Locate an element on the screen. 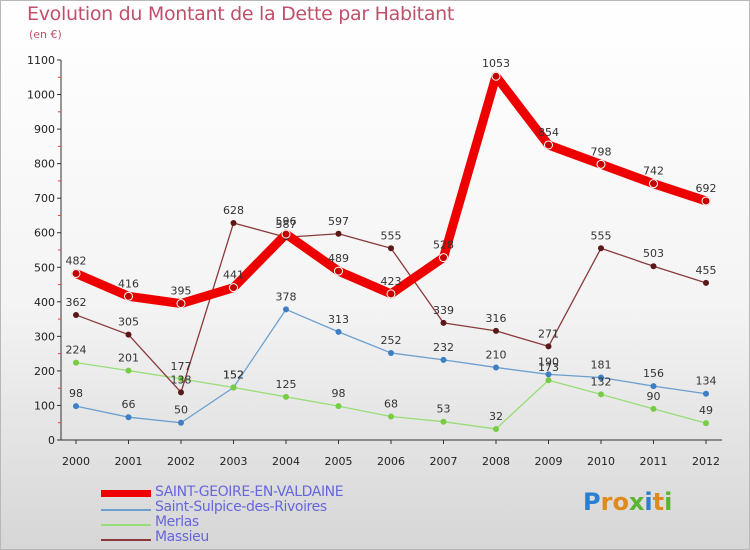 This screenshot has height=550, width=750. x-tick-label: 2006 is located at coordinates (391, 461).